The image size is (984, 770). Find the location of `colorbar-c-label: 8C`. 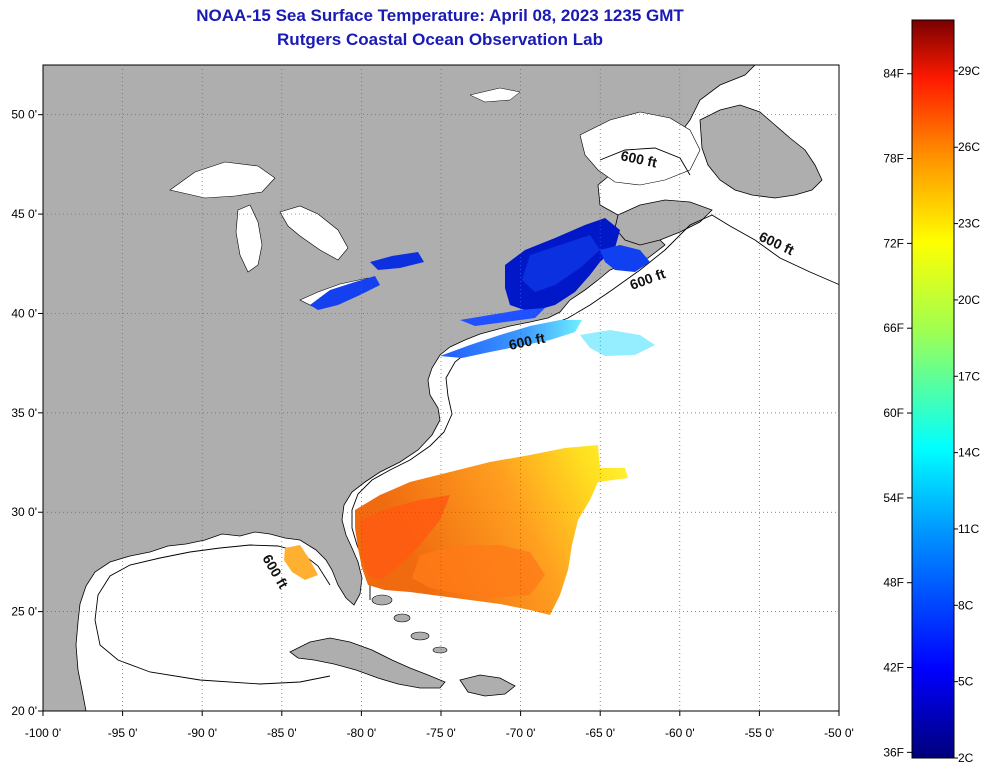

colorbar-c-label: 8C is located at coordinates (966, 605).